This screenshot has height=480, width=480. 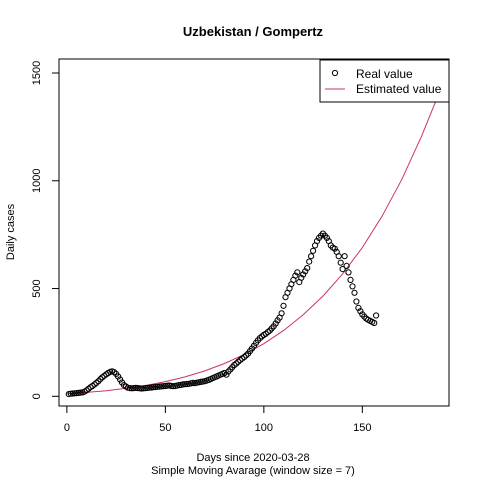 I want to click on x-axis: 0 50 100 150, so click(x=218, y=419).